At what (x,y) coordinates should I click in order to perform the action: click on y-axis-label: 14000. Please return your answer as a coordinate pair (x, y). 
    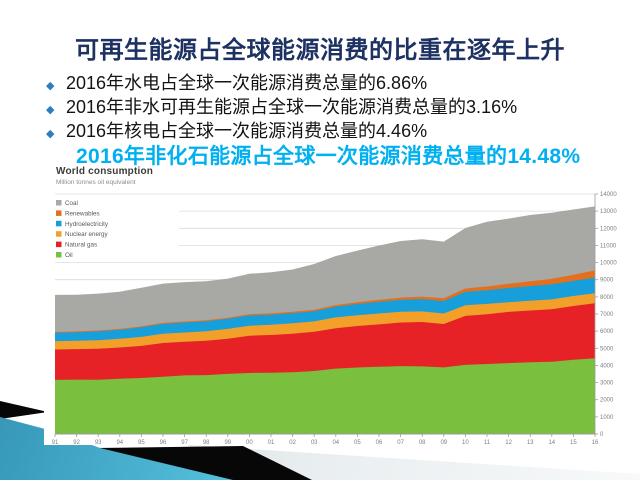
    Looking at the image, I should click on (608, 195).